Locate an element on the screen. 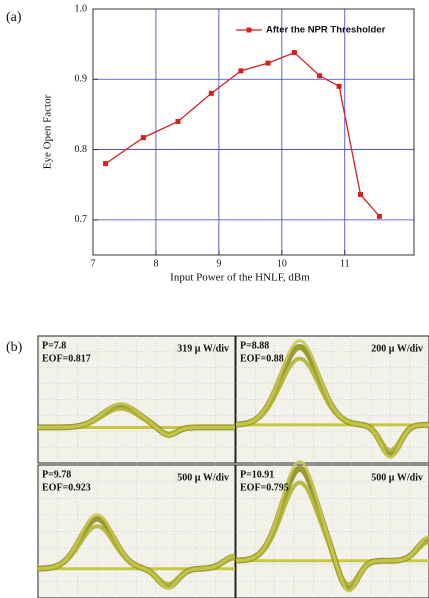 This screenshot has height=598, width=429. x-tick-label: 9 is located at coordinates (218, 263).